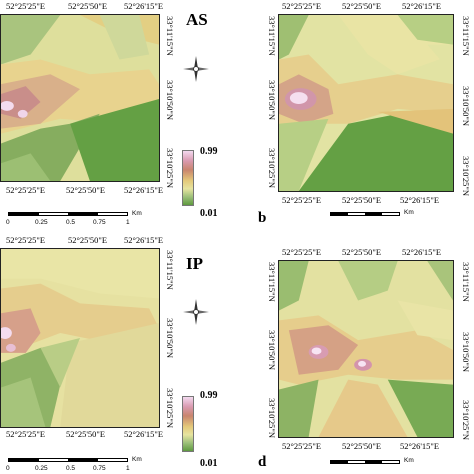 The image size is (474, 474). Describe the element at coordinates (197, 19) in the screenshot. I see `panel-title: AS` at that location.